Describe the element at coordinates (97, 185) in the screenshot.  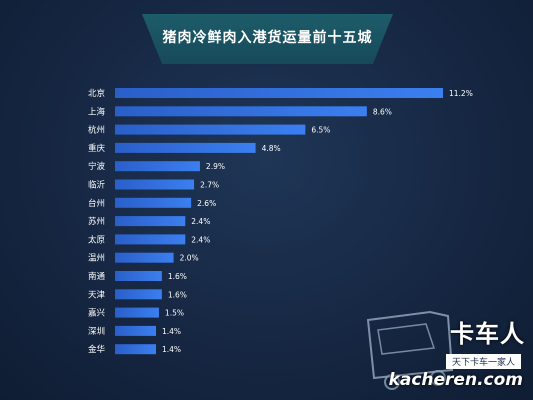
I see `category-label: 临沂` at that location.